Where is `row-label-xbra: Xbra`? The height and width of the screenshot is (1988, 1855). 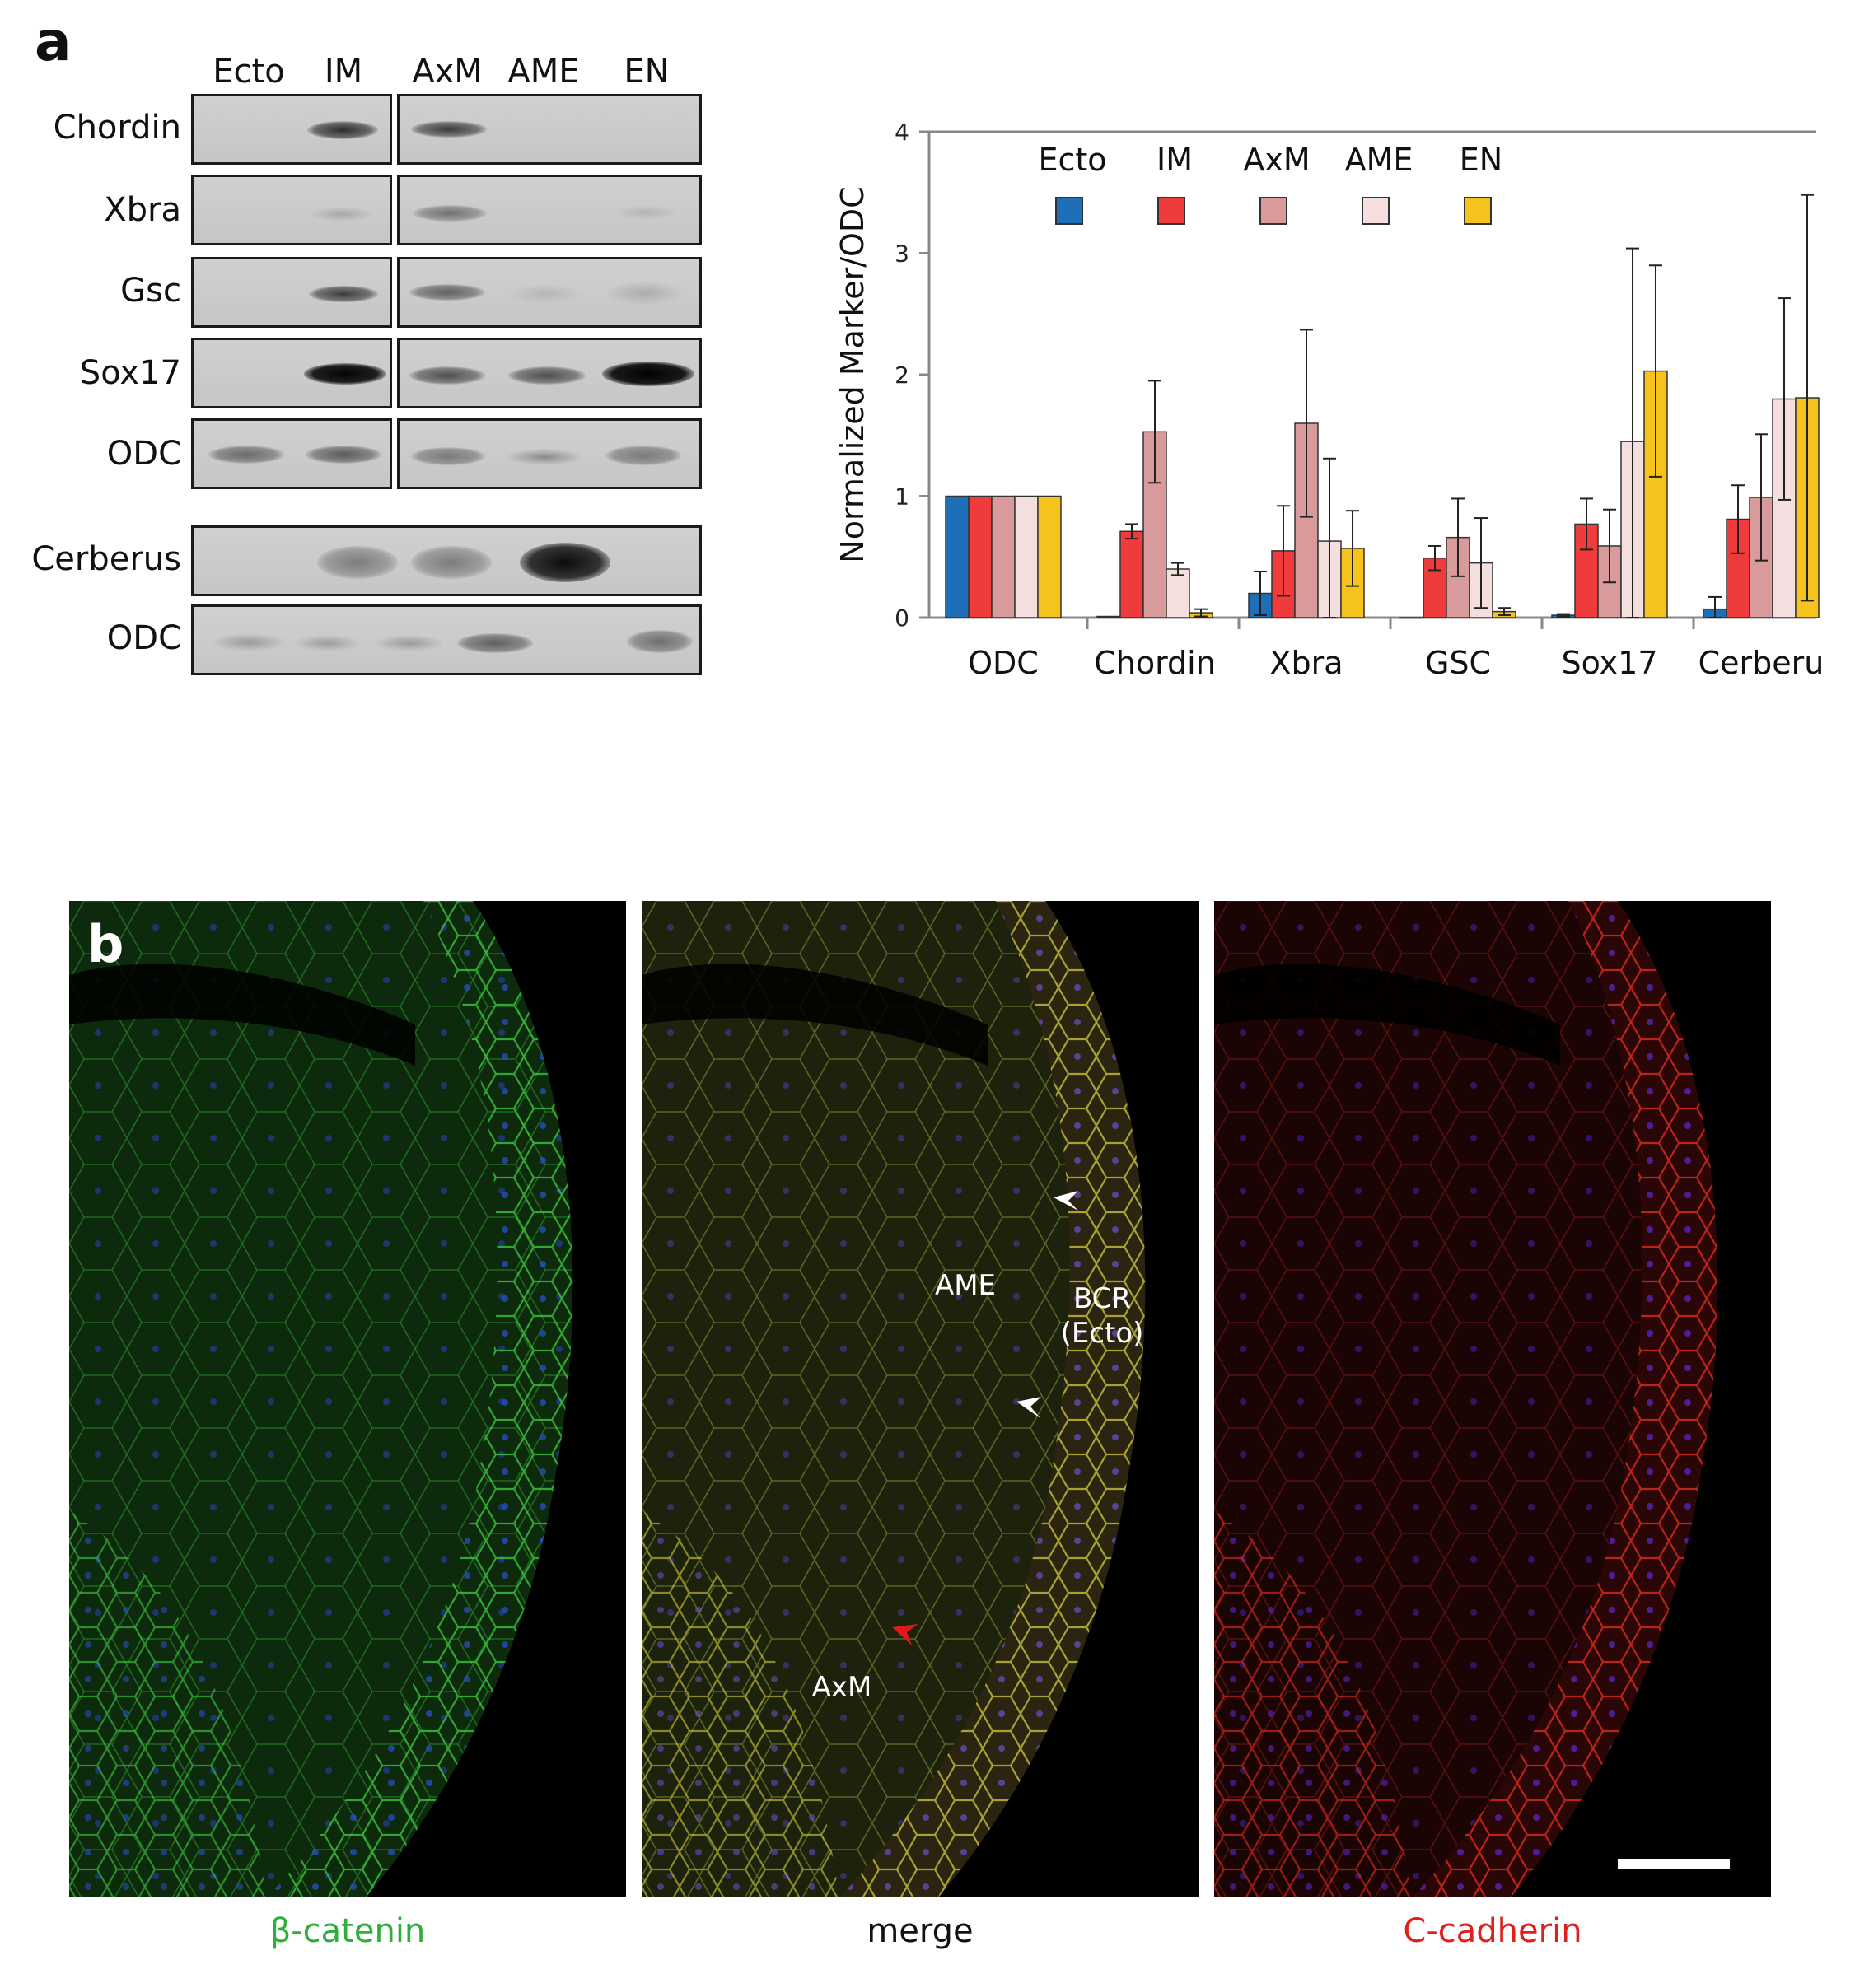
row-label-xbra: Xbra is located at coordinates (142, 210).